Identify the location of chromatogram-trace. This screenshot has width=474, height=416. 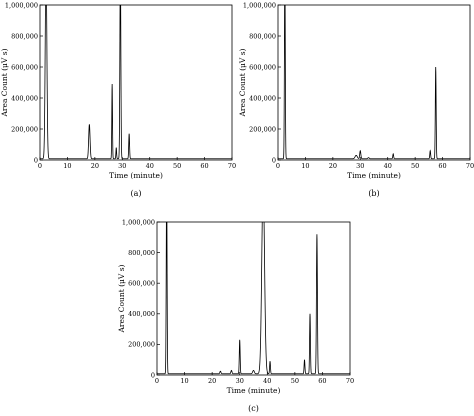
(253, 298).